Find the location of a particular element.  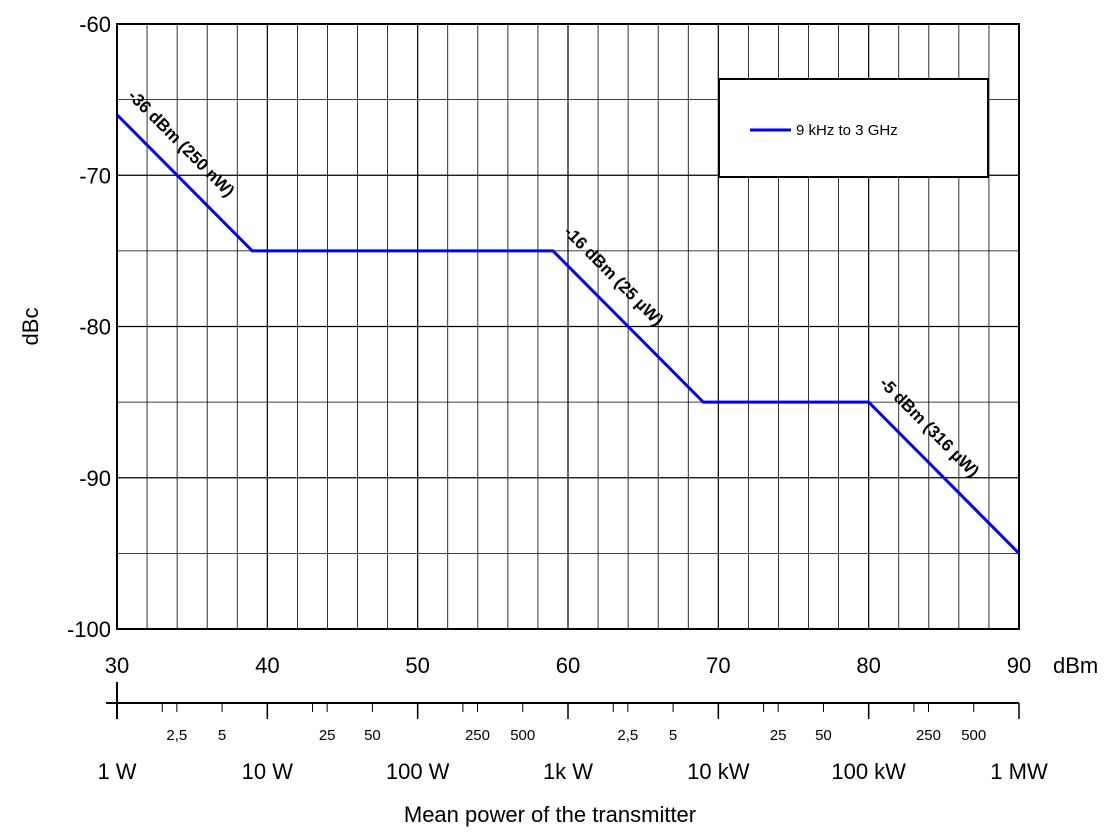

power-major-label: 1 W is located at coordinates (116, 771).